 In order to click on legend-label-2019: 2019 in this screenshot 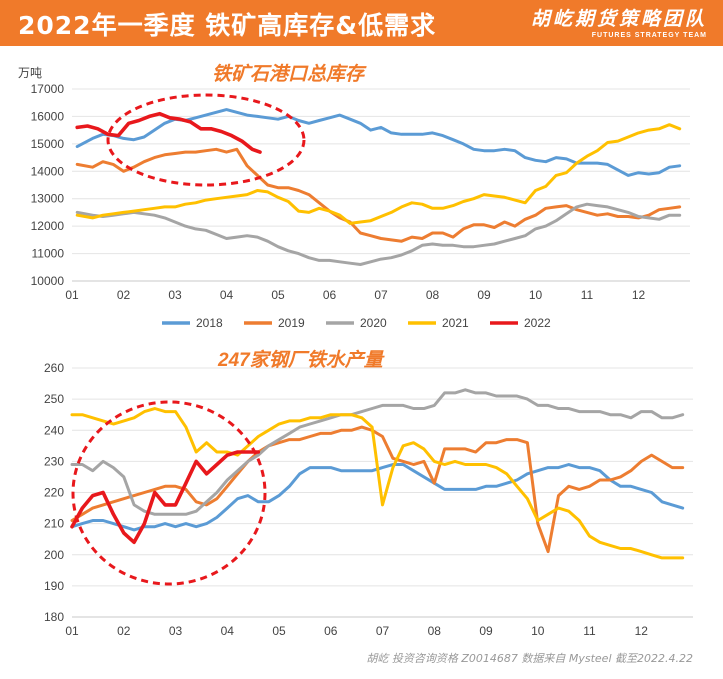, I will do `click(291, 323)`.